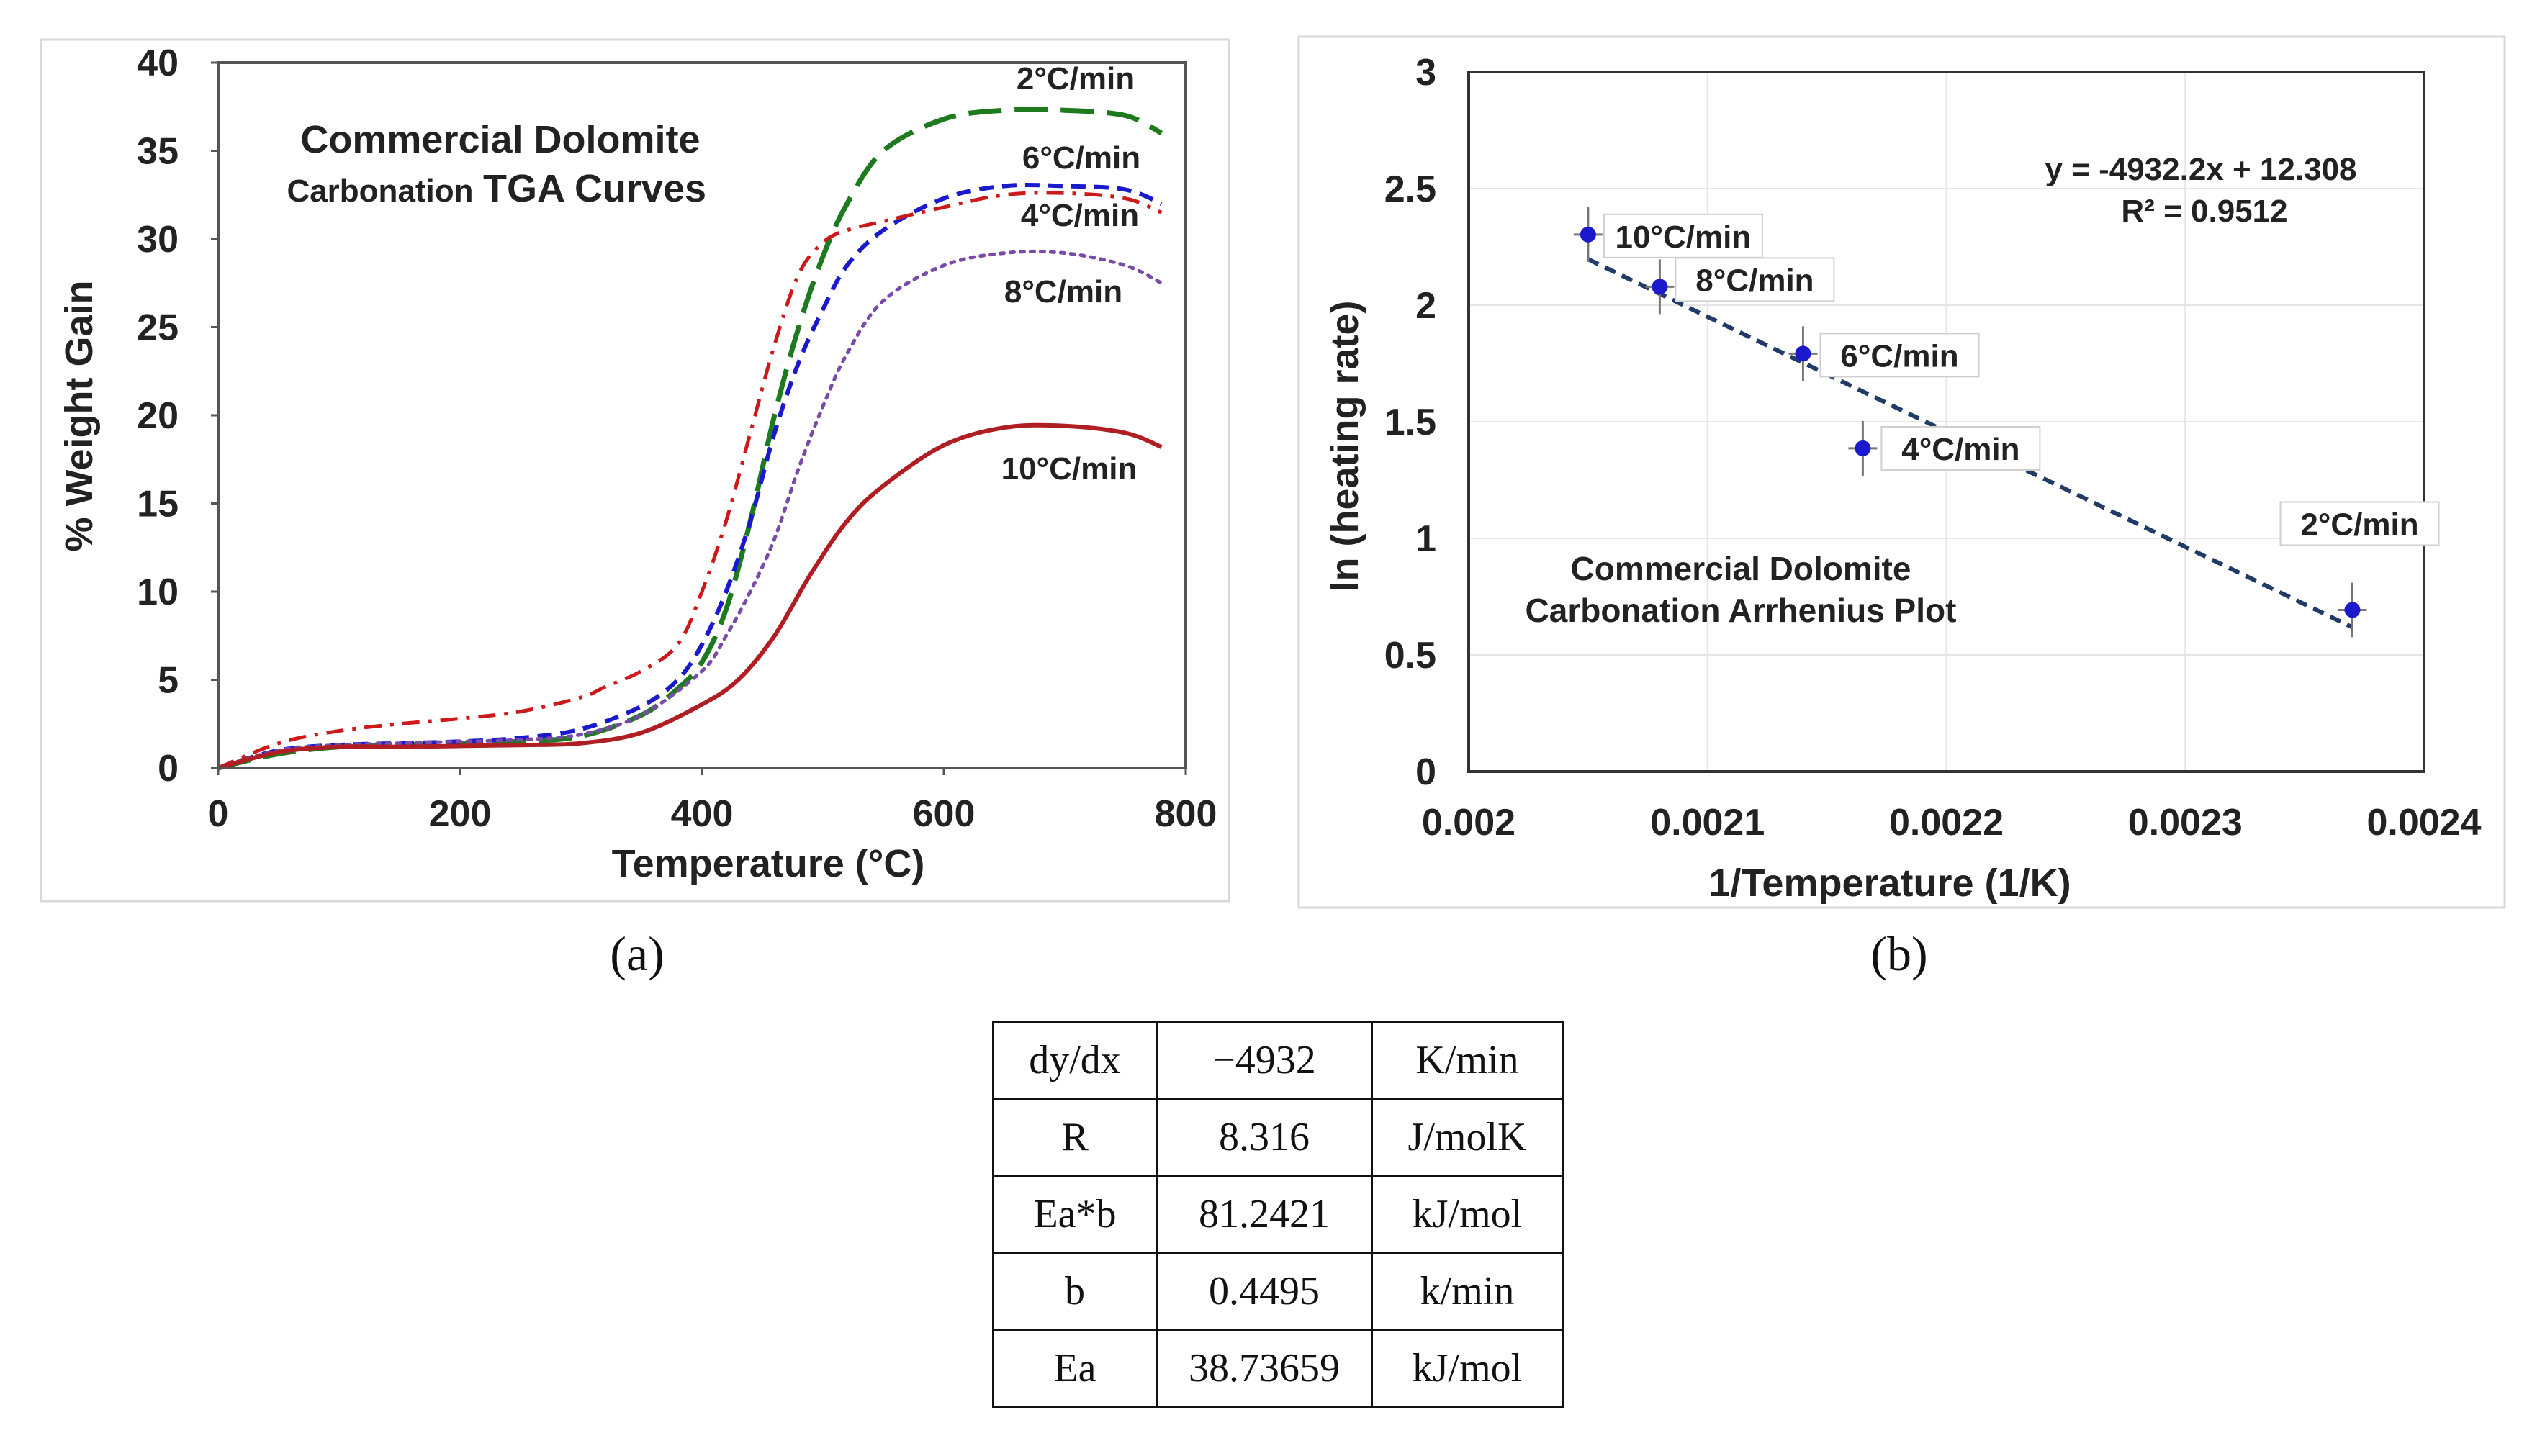  I want to click on chart-b-x-tick-label: 0.0021, so click(1707, 823).